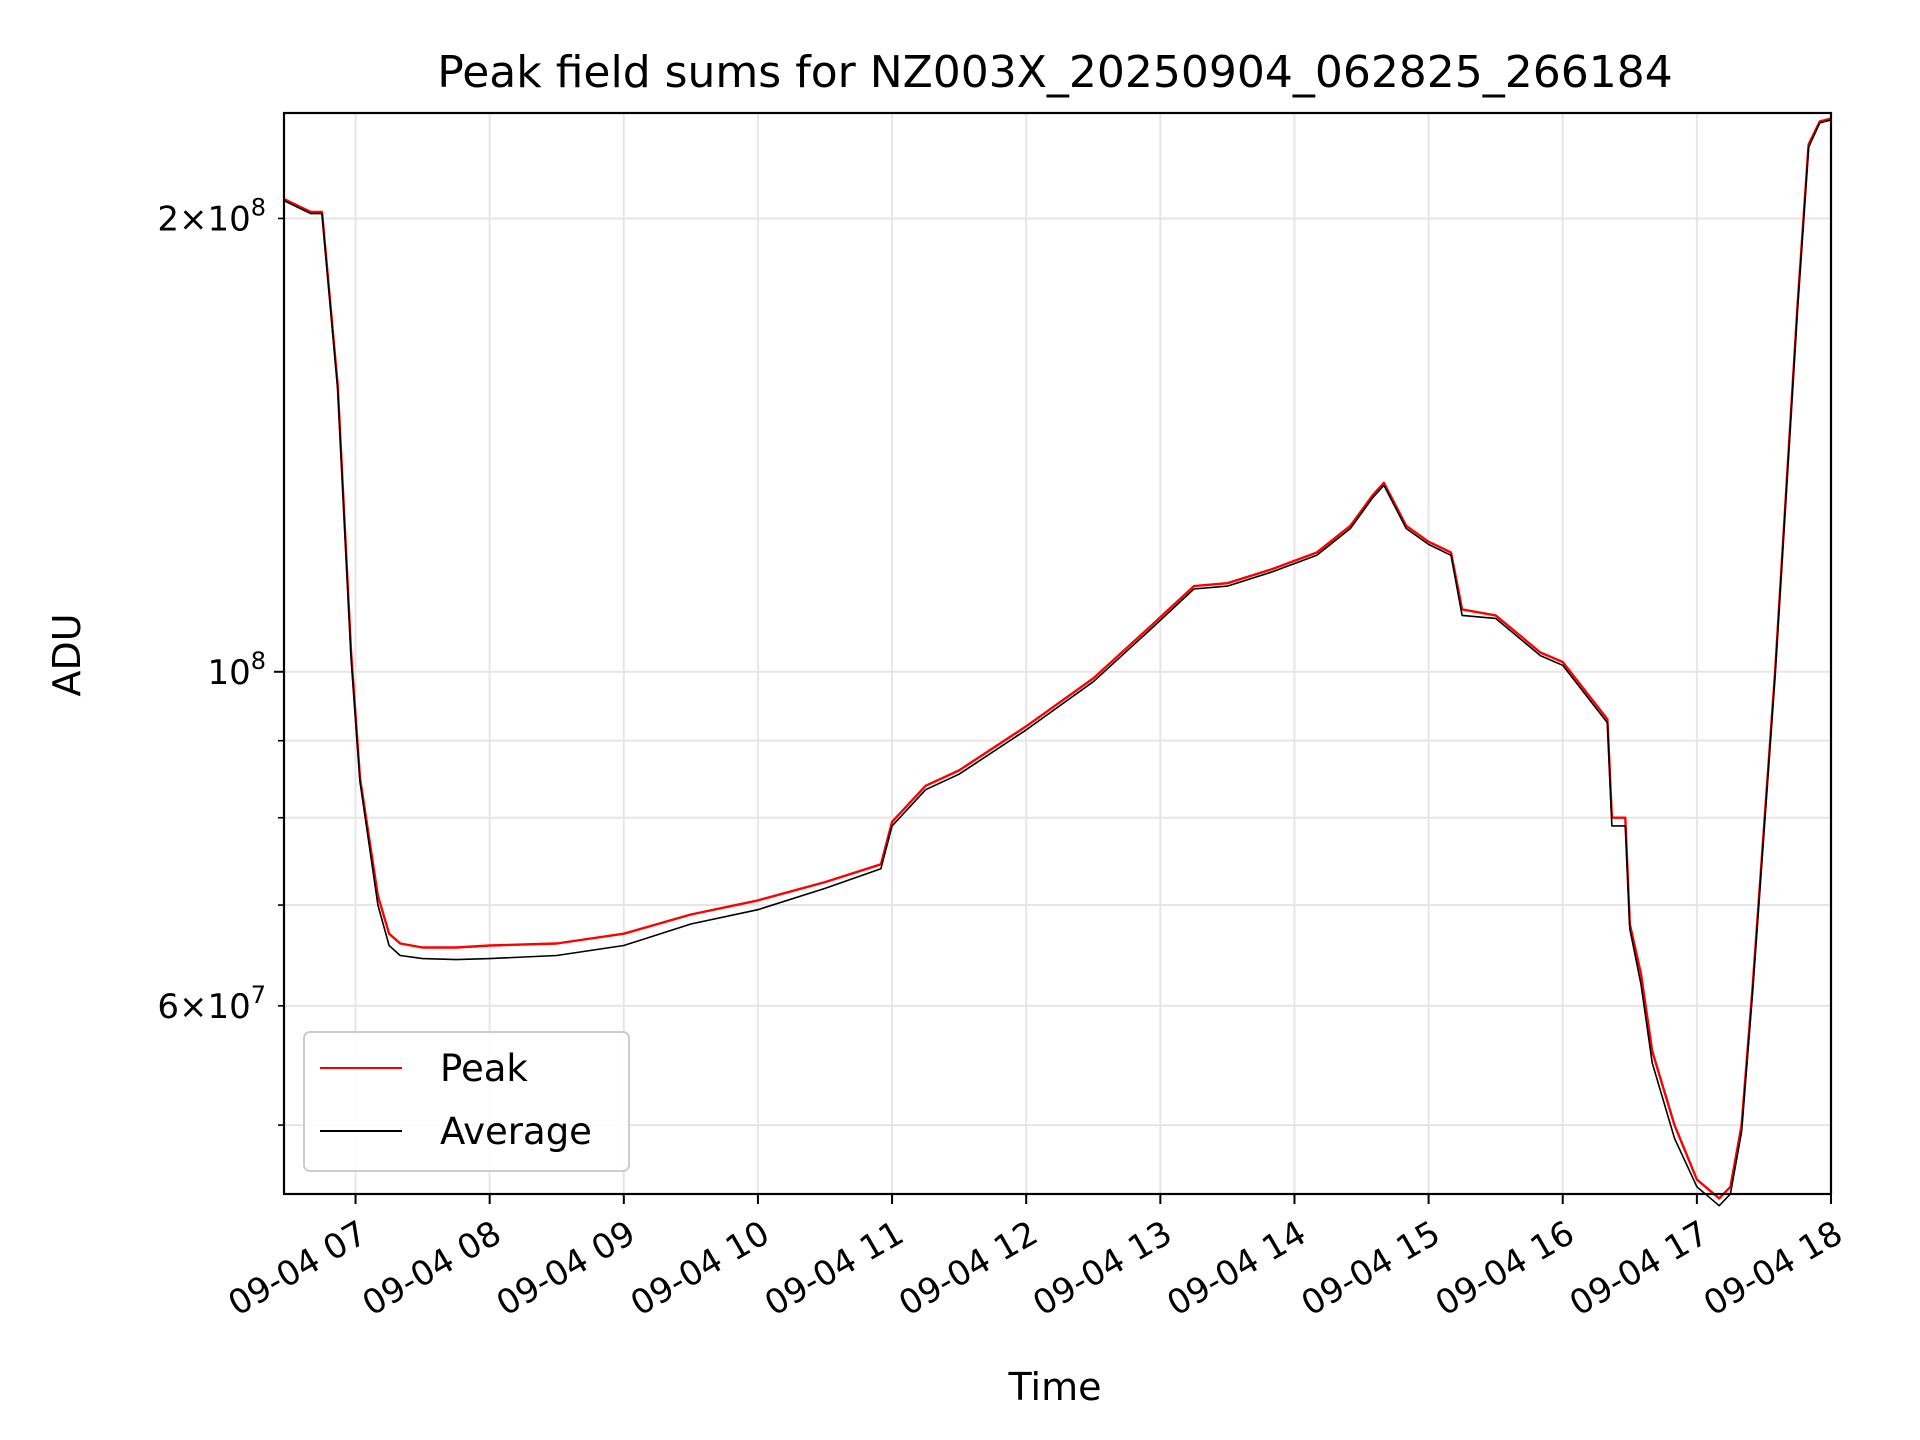 Image resolution: width=1920 pixels, height=1440 pixels. What do you see at coordinates (516, 1131) in the screenshot?
I see `legend-label-average: Average` at bounding box center [516, 1131].